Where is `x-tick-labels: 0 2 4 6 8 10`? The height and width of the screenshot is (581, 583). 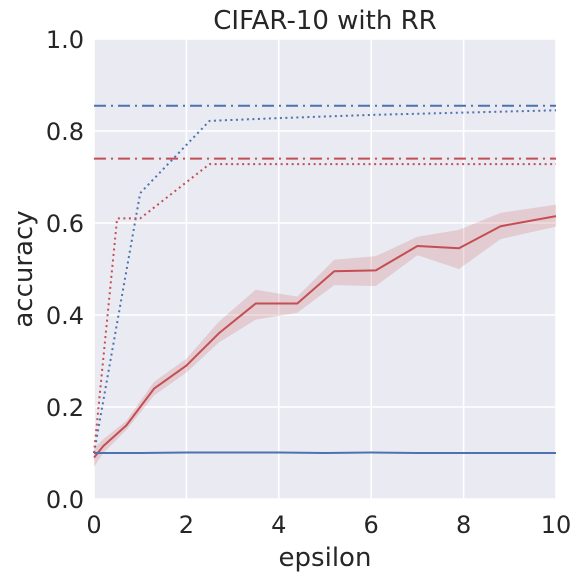 x-tick-labels: 0 2 4 6 8 10 is located at coordinates (328, 525).